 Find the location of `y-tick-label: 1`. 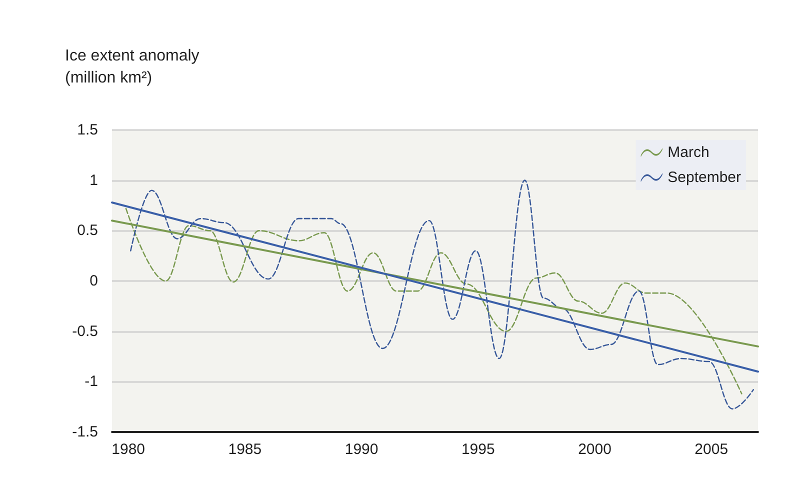

y-tick-label: 1 is located at coordinates (94, 180).